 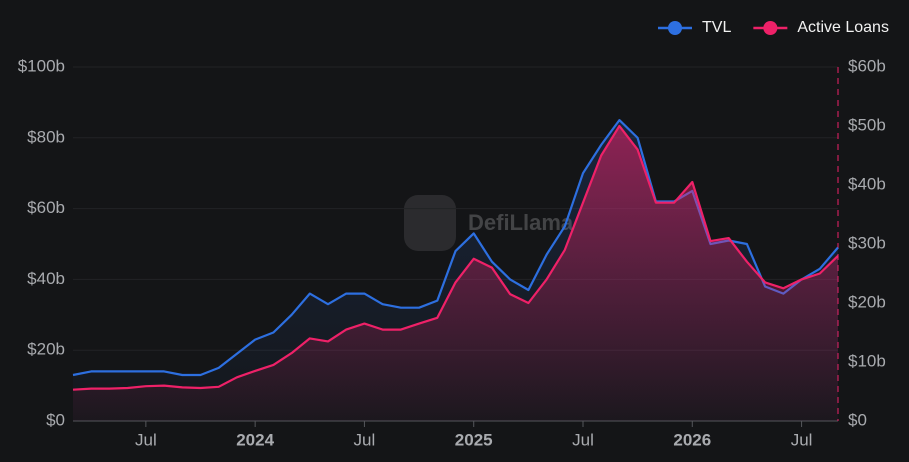 I want to click on x-tick-label: 2024, so click(x=255, y=439).